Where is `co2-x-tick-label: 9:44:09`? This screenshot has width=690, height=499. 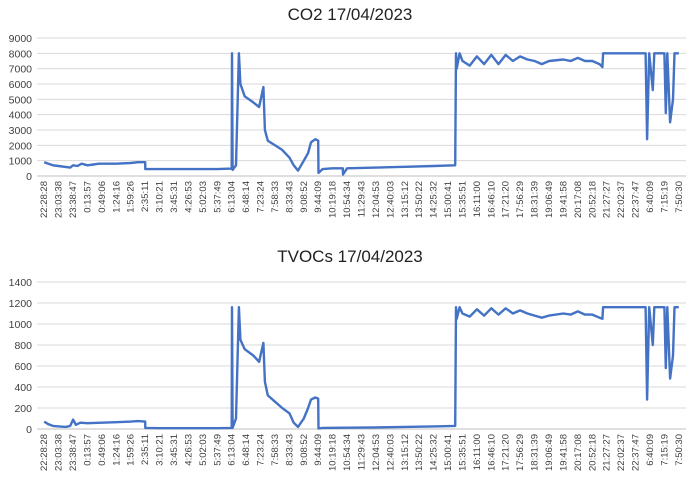
co2-x-tick-label: 9:44:09 is located at coordinates (318, 197).